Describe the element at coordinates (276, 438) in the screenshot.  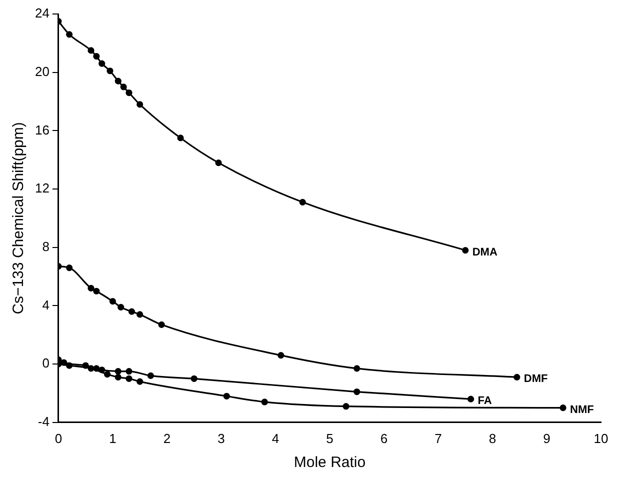
I see `x-tick-label: 4` at that location.